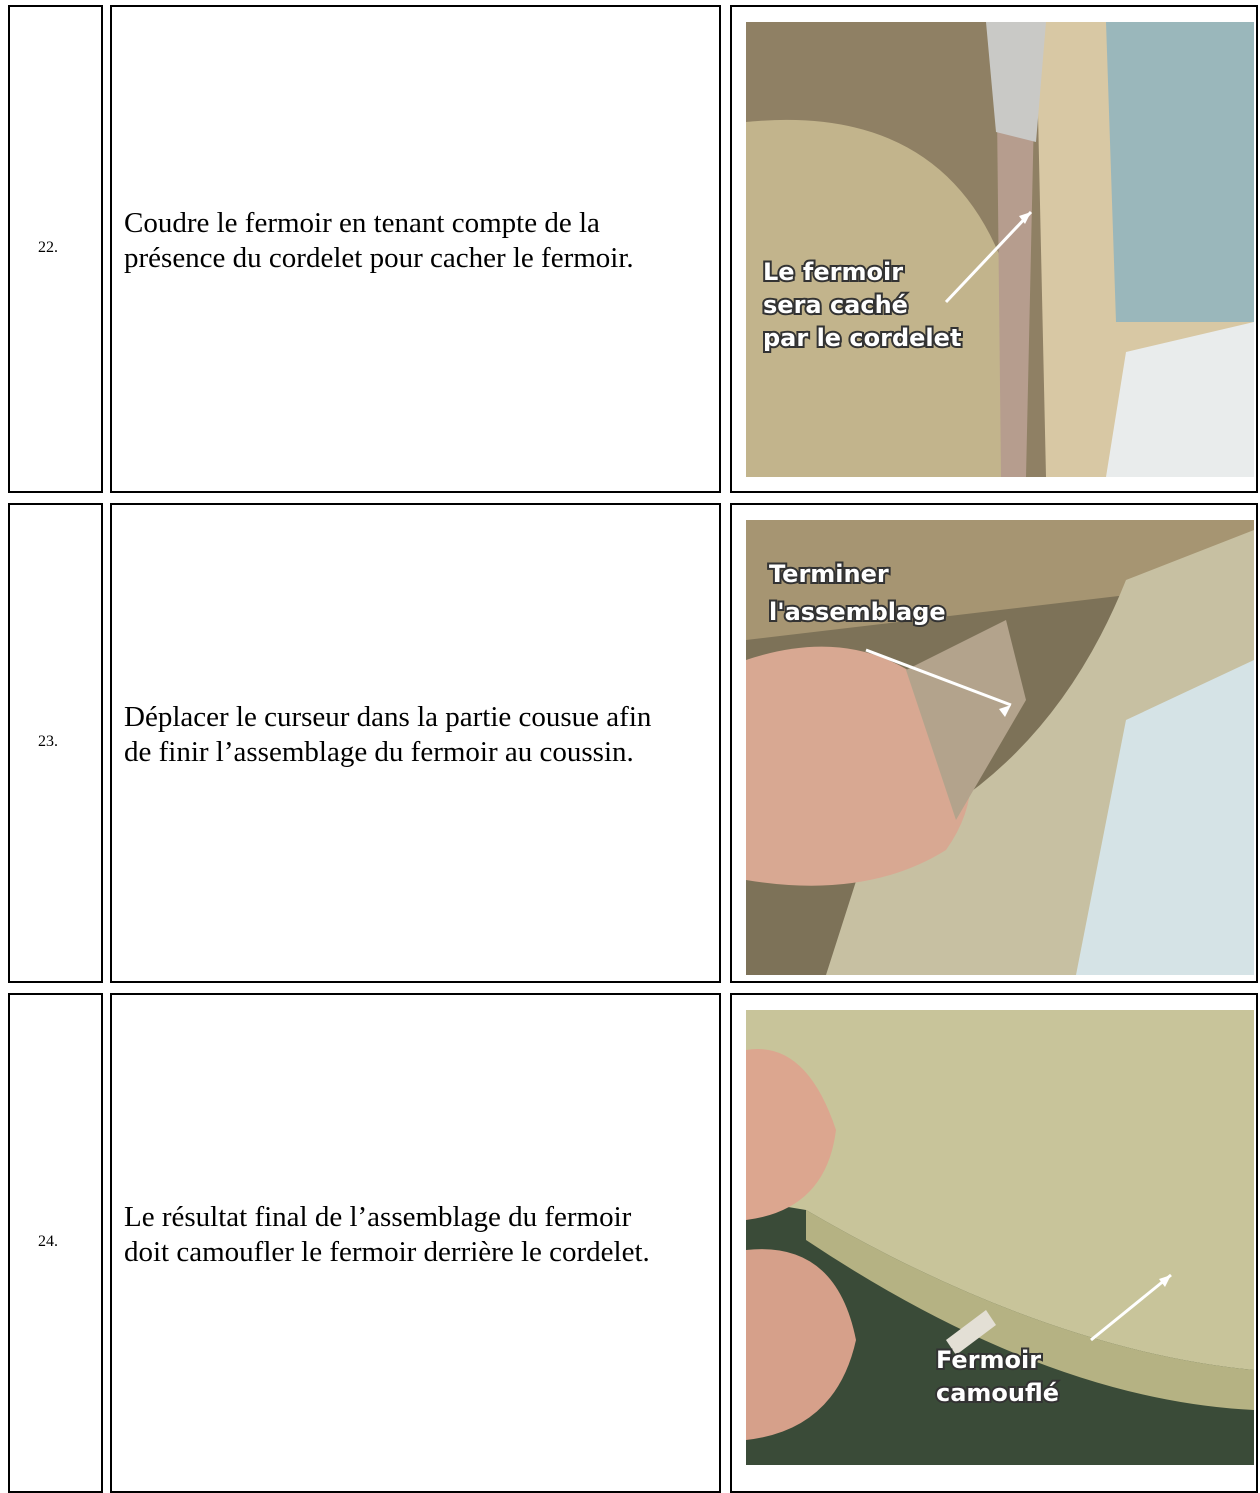  I want to click on photo-label: Terminer, so click(829, 574).